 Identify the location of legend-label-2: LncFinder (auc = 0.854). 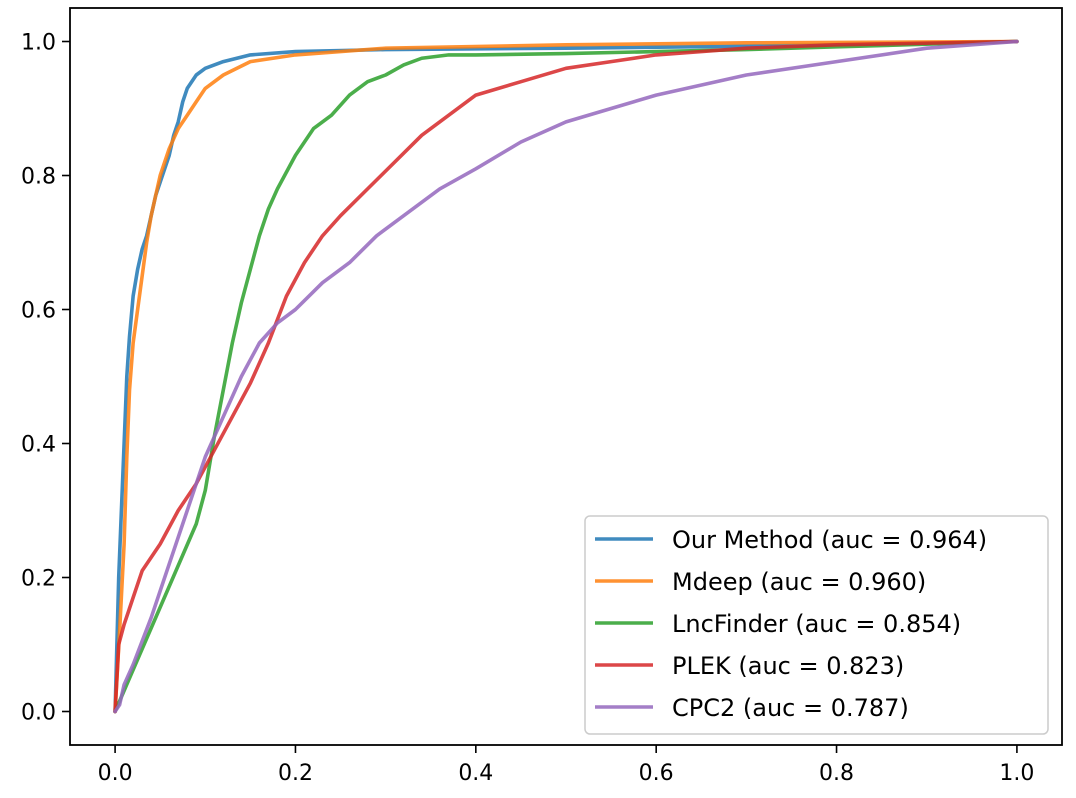
(816, 624).